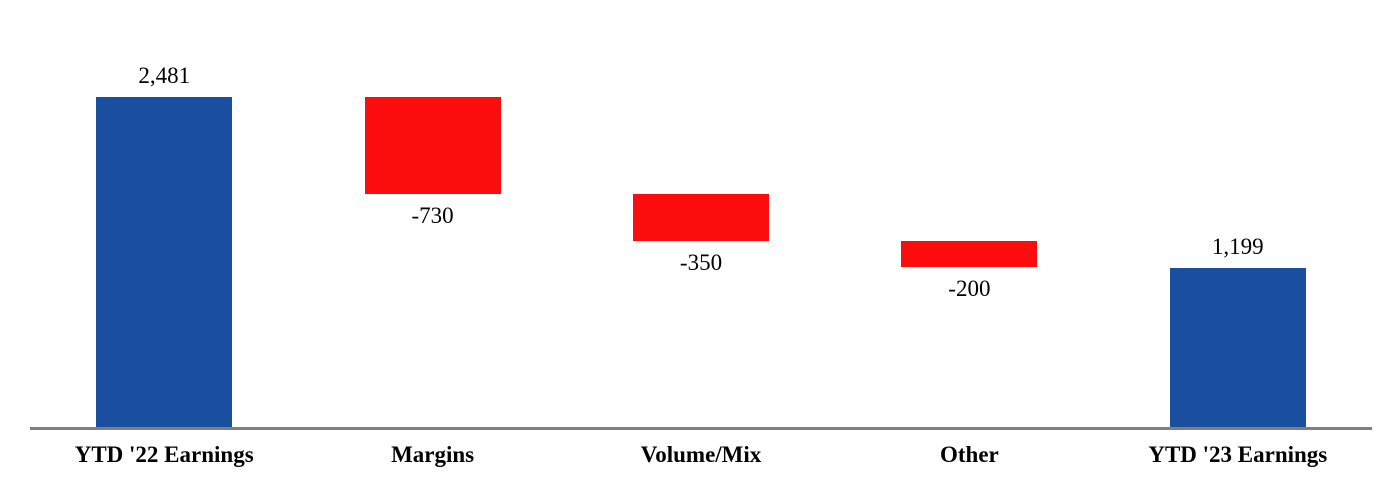  I want to click on x-axis-line, so click(701, 428).